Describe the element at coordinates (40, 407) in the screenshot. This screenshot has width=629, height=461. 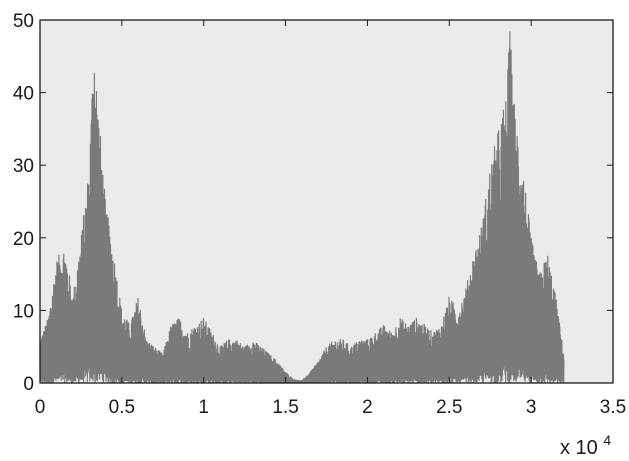
I see `x-tick-label: 0` at that location.